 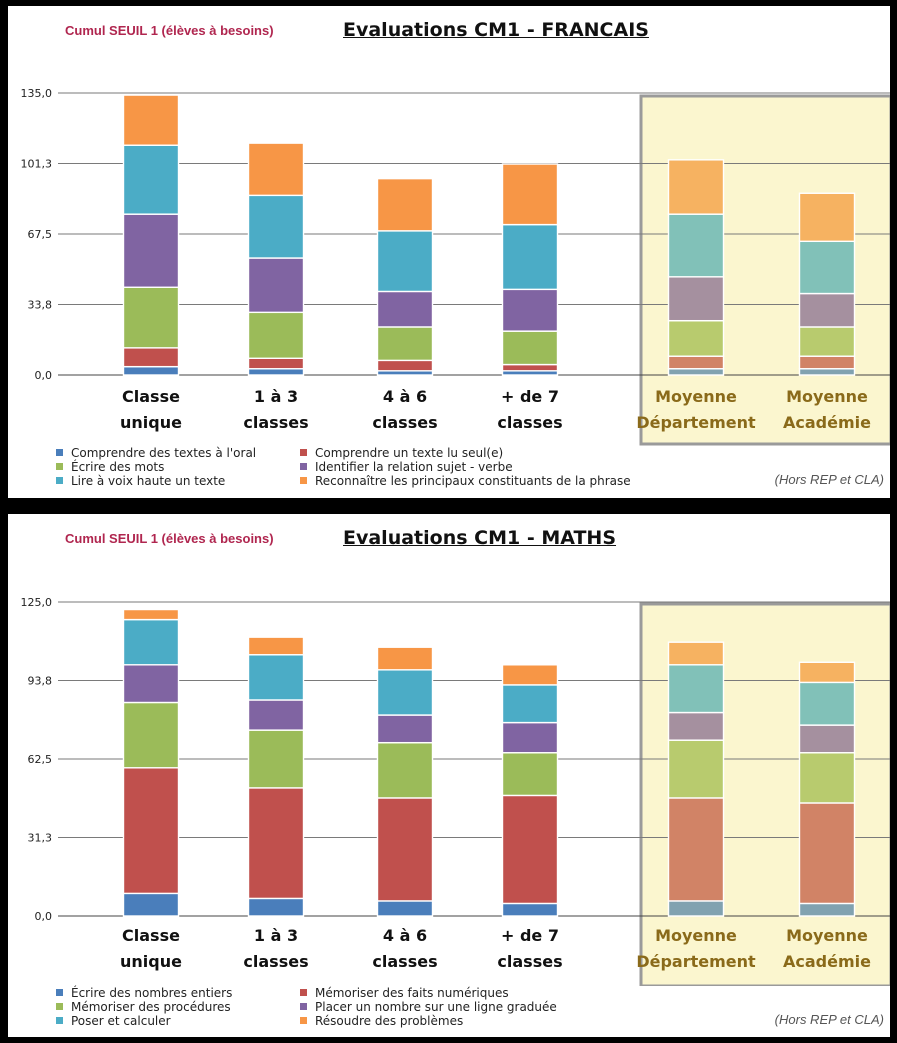 What do you see at coordinates (40, 838) in the screenshot?
I see `y-tick-label: 31,3` at bounding box center [40, 838].